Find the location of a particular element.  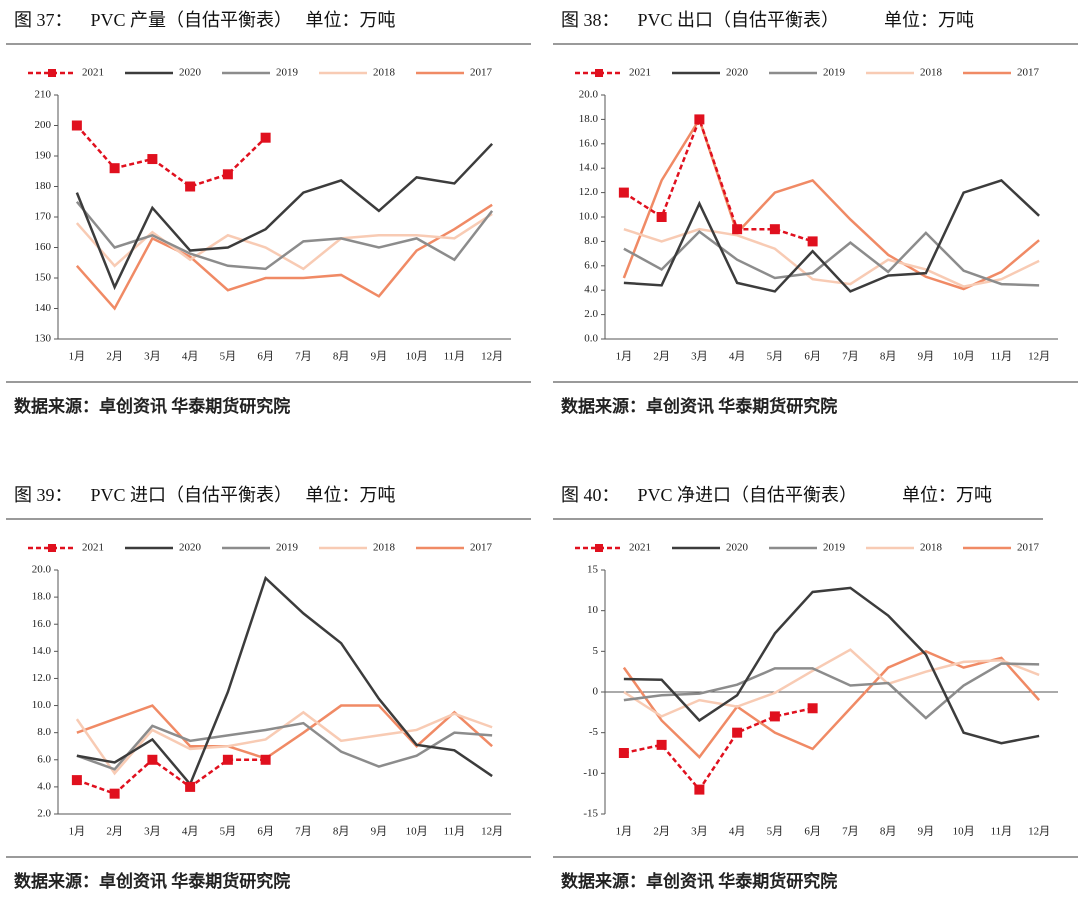

y-tick-label: 200 is located at coordinates (43, 125).